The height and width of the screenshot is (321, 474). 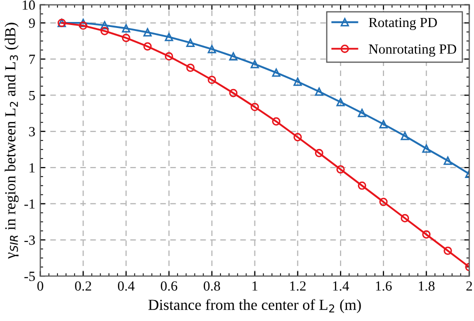 I want to click on y-tick-label: 5, so click(x=32, y=95).